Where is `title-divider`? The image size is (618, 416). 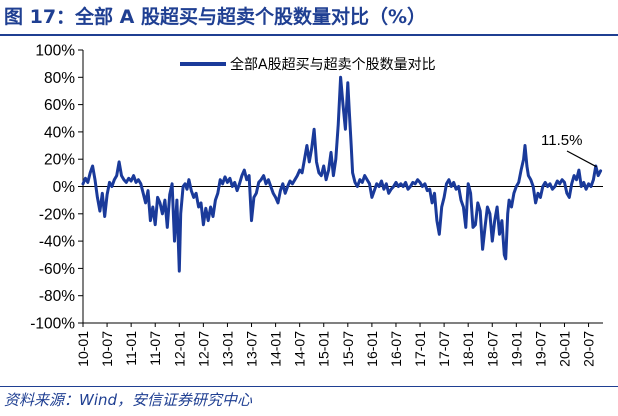
title-divider is located at coordinates (309, 35).